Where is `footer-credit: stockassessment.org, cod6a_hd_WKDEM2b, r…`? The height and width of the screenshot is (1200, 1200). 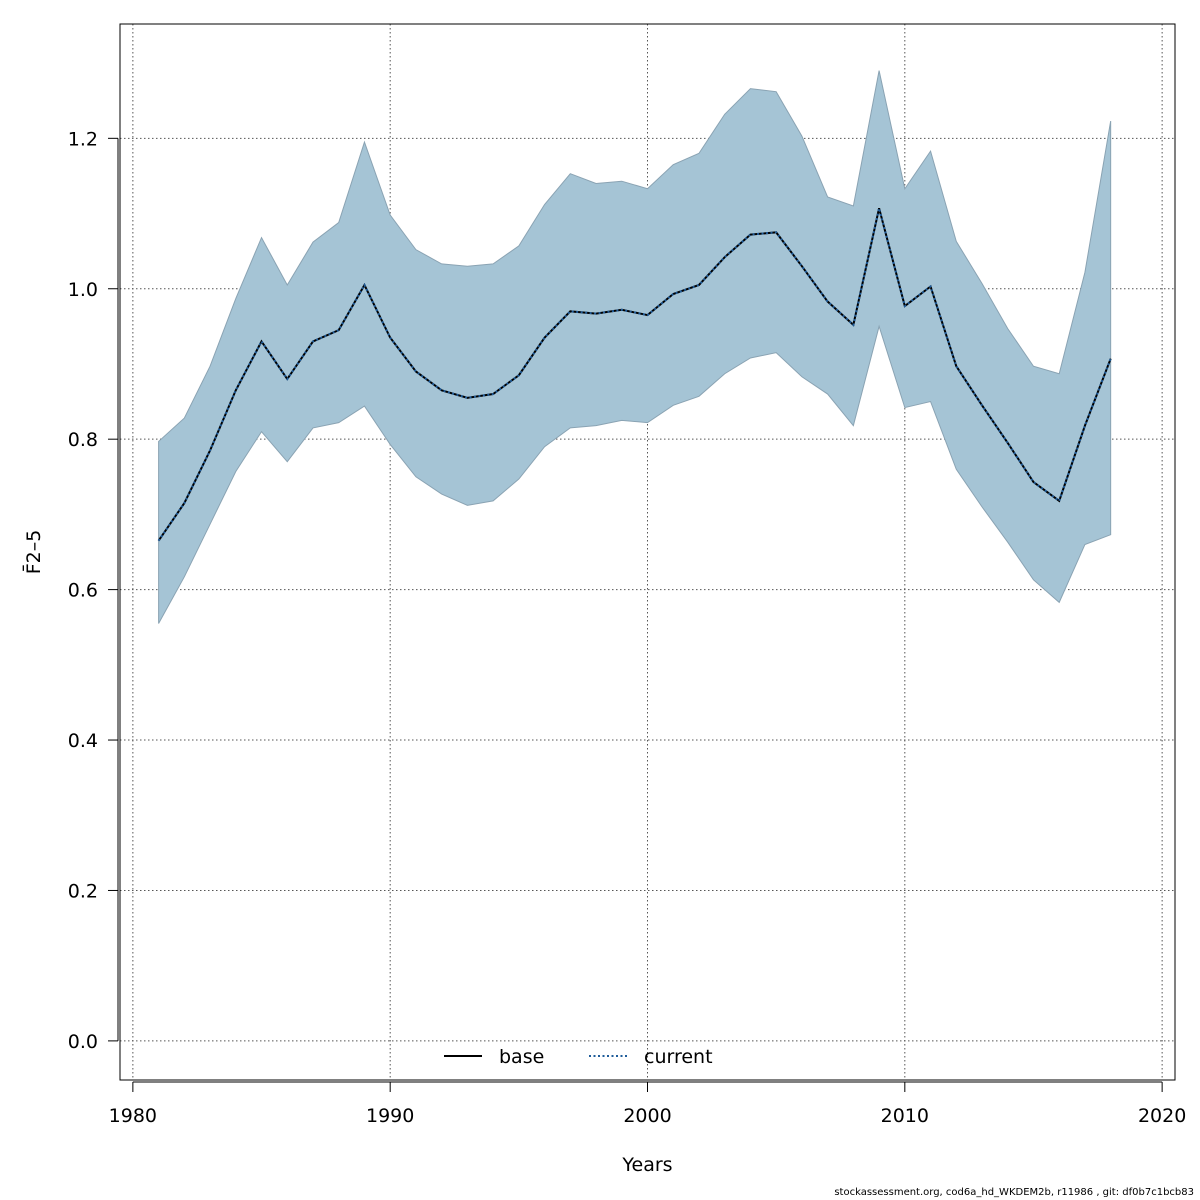
footer-credit: stockassessment.org, cod6a_hd_WKDEM2b, r… is located at coordinates (1014, 1192).